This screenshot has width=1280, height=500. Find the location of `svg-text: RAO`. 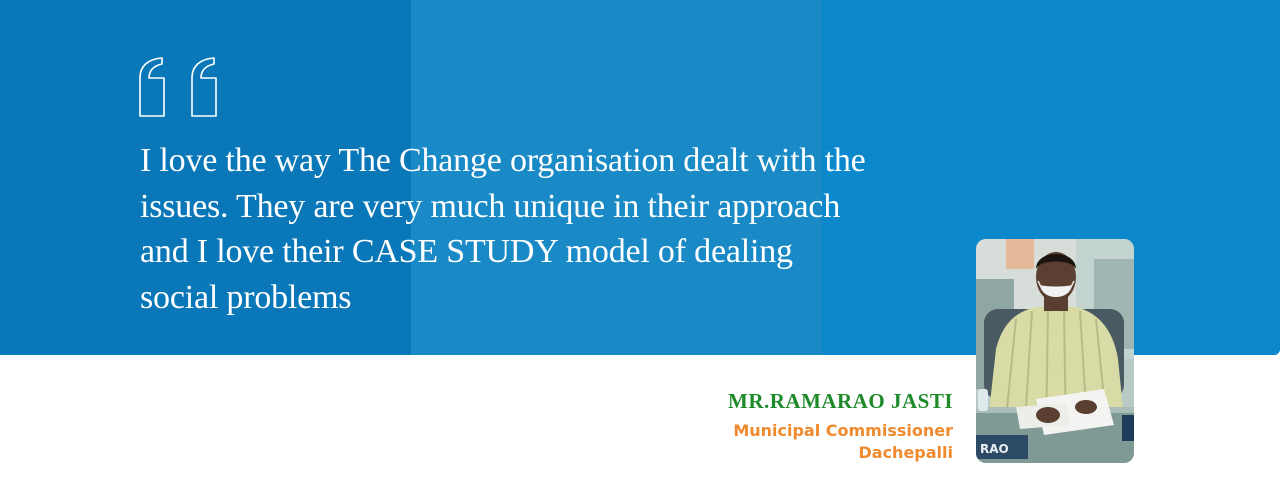

svg-text: RAO is located at coordinates (994, 449).